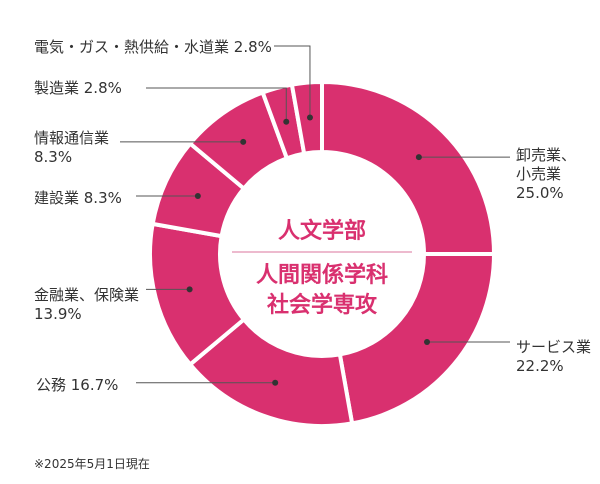 This screenshot has width=600, height=484. Describe the element at coordinates (540, 193) in the screenshot. I see `slice-1-label-line-3: 25.0%` at that location.